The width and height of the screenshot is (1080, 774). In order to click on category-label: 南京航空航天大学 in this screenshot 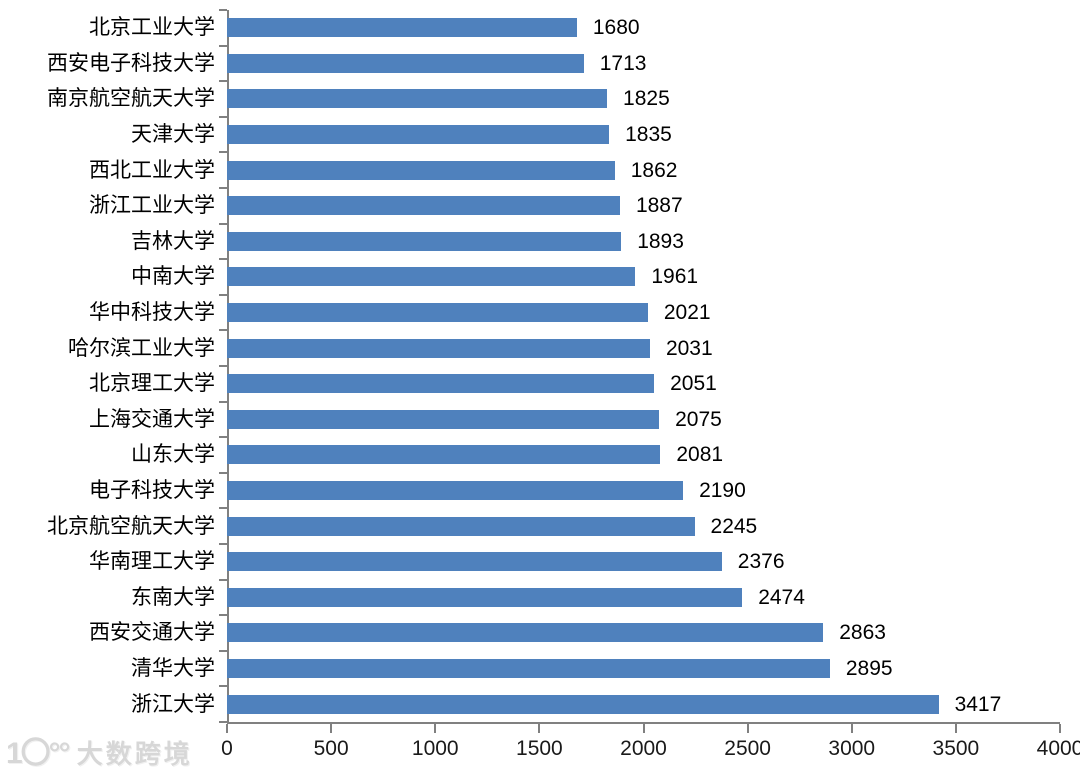, I will do `click(131, 98)`.